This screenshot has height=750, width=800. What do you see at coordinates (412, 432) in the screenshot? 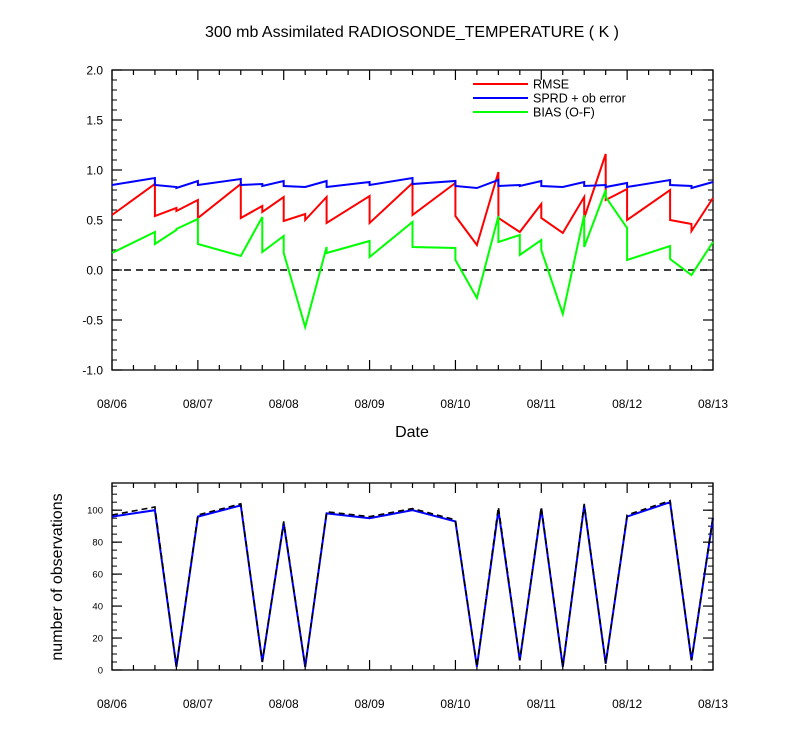
I see `top-chart-x-axis-label: Date` at bounding box center [412, 432].